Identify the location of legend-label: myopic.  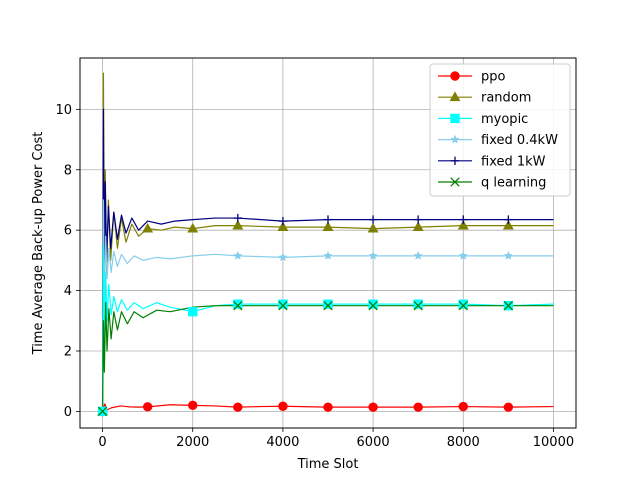
(504, 119).